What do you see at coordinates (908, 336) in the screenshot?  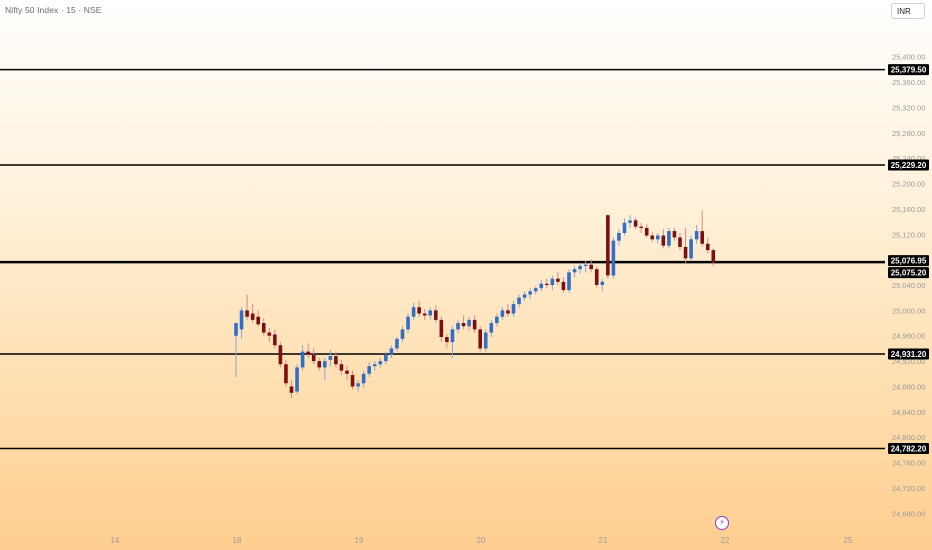 I see `y-tick-label: 24,960.00` at bounding box center [908, 336].